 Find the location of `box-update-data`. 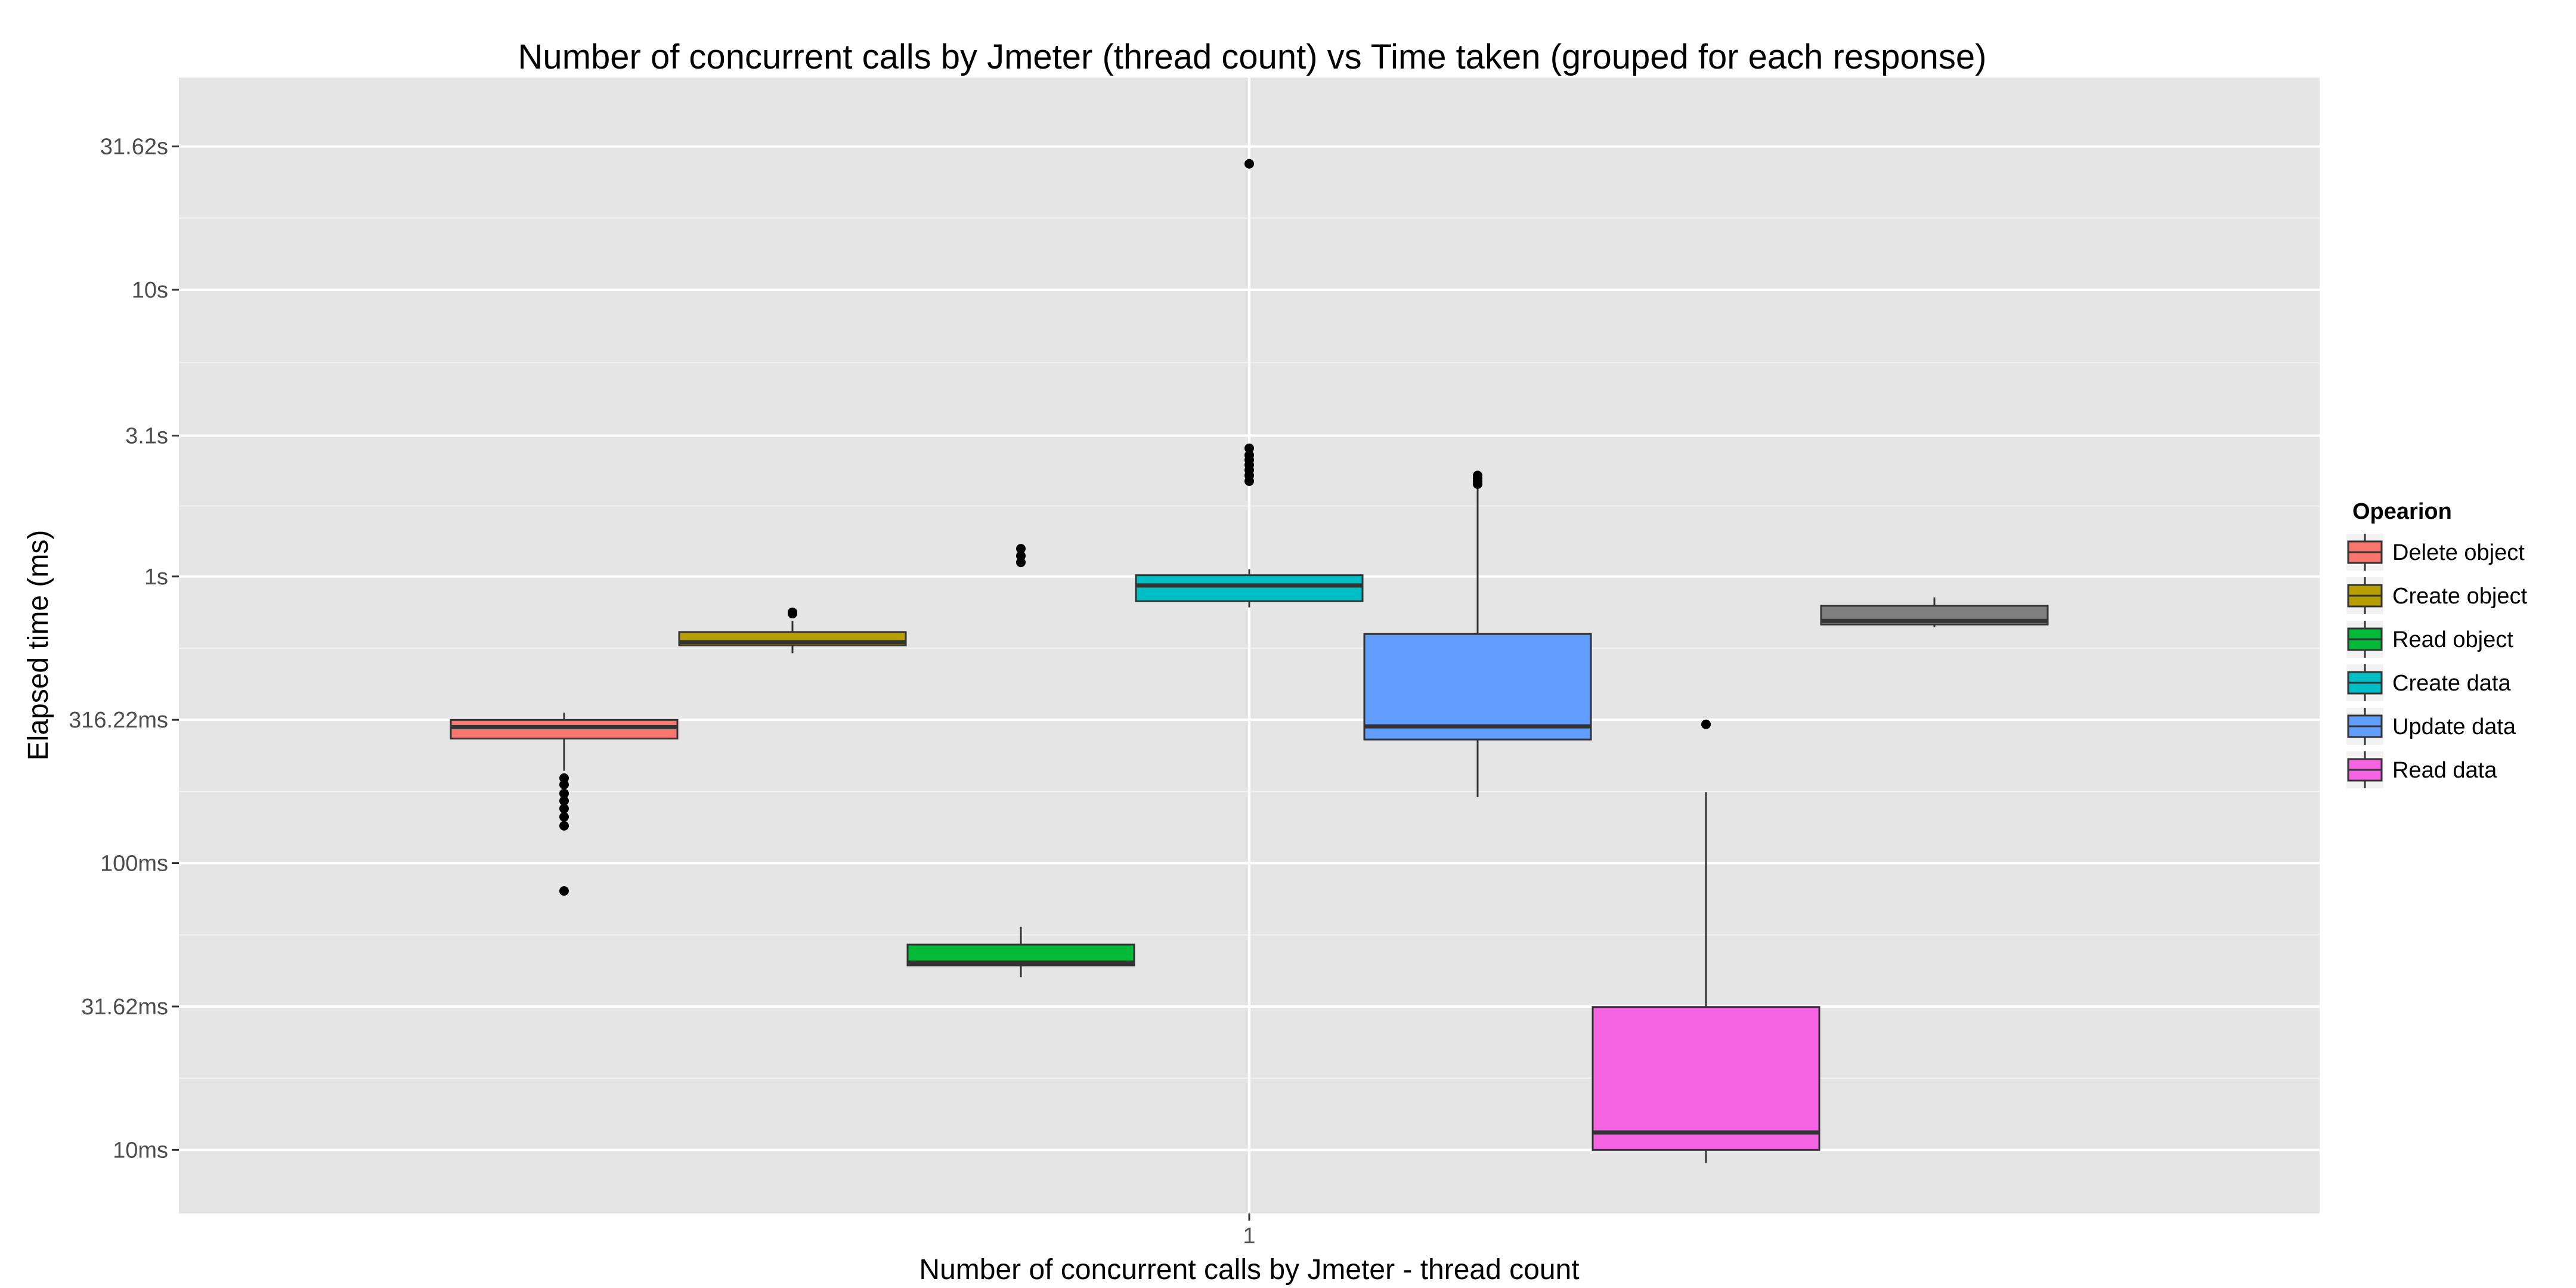

box-update-data is located at coordinates (1478, 634).